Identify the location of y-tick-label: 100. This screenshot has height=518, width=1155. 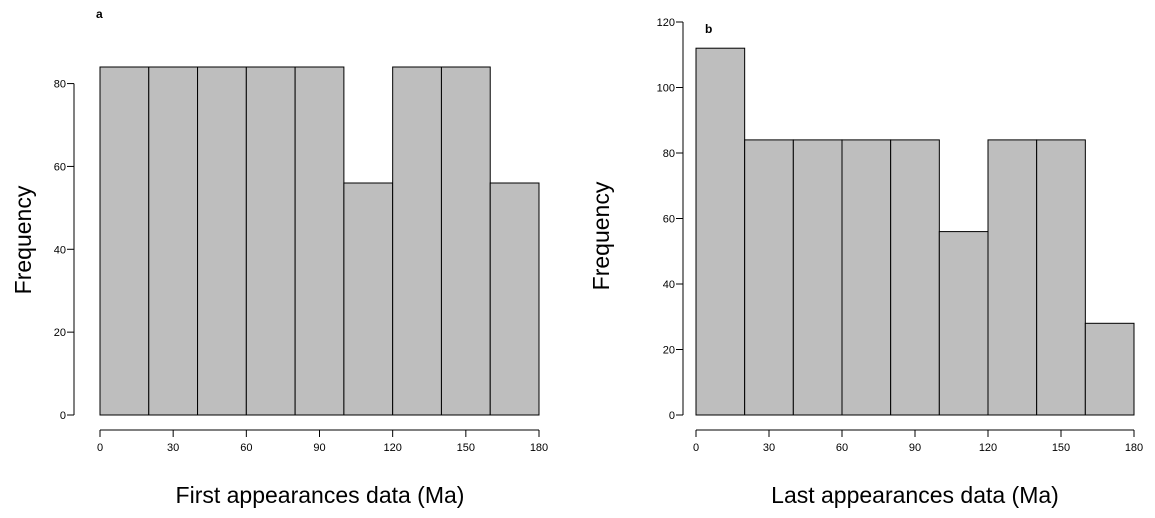
(666, 89).